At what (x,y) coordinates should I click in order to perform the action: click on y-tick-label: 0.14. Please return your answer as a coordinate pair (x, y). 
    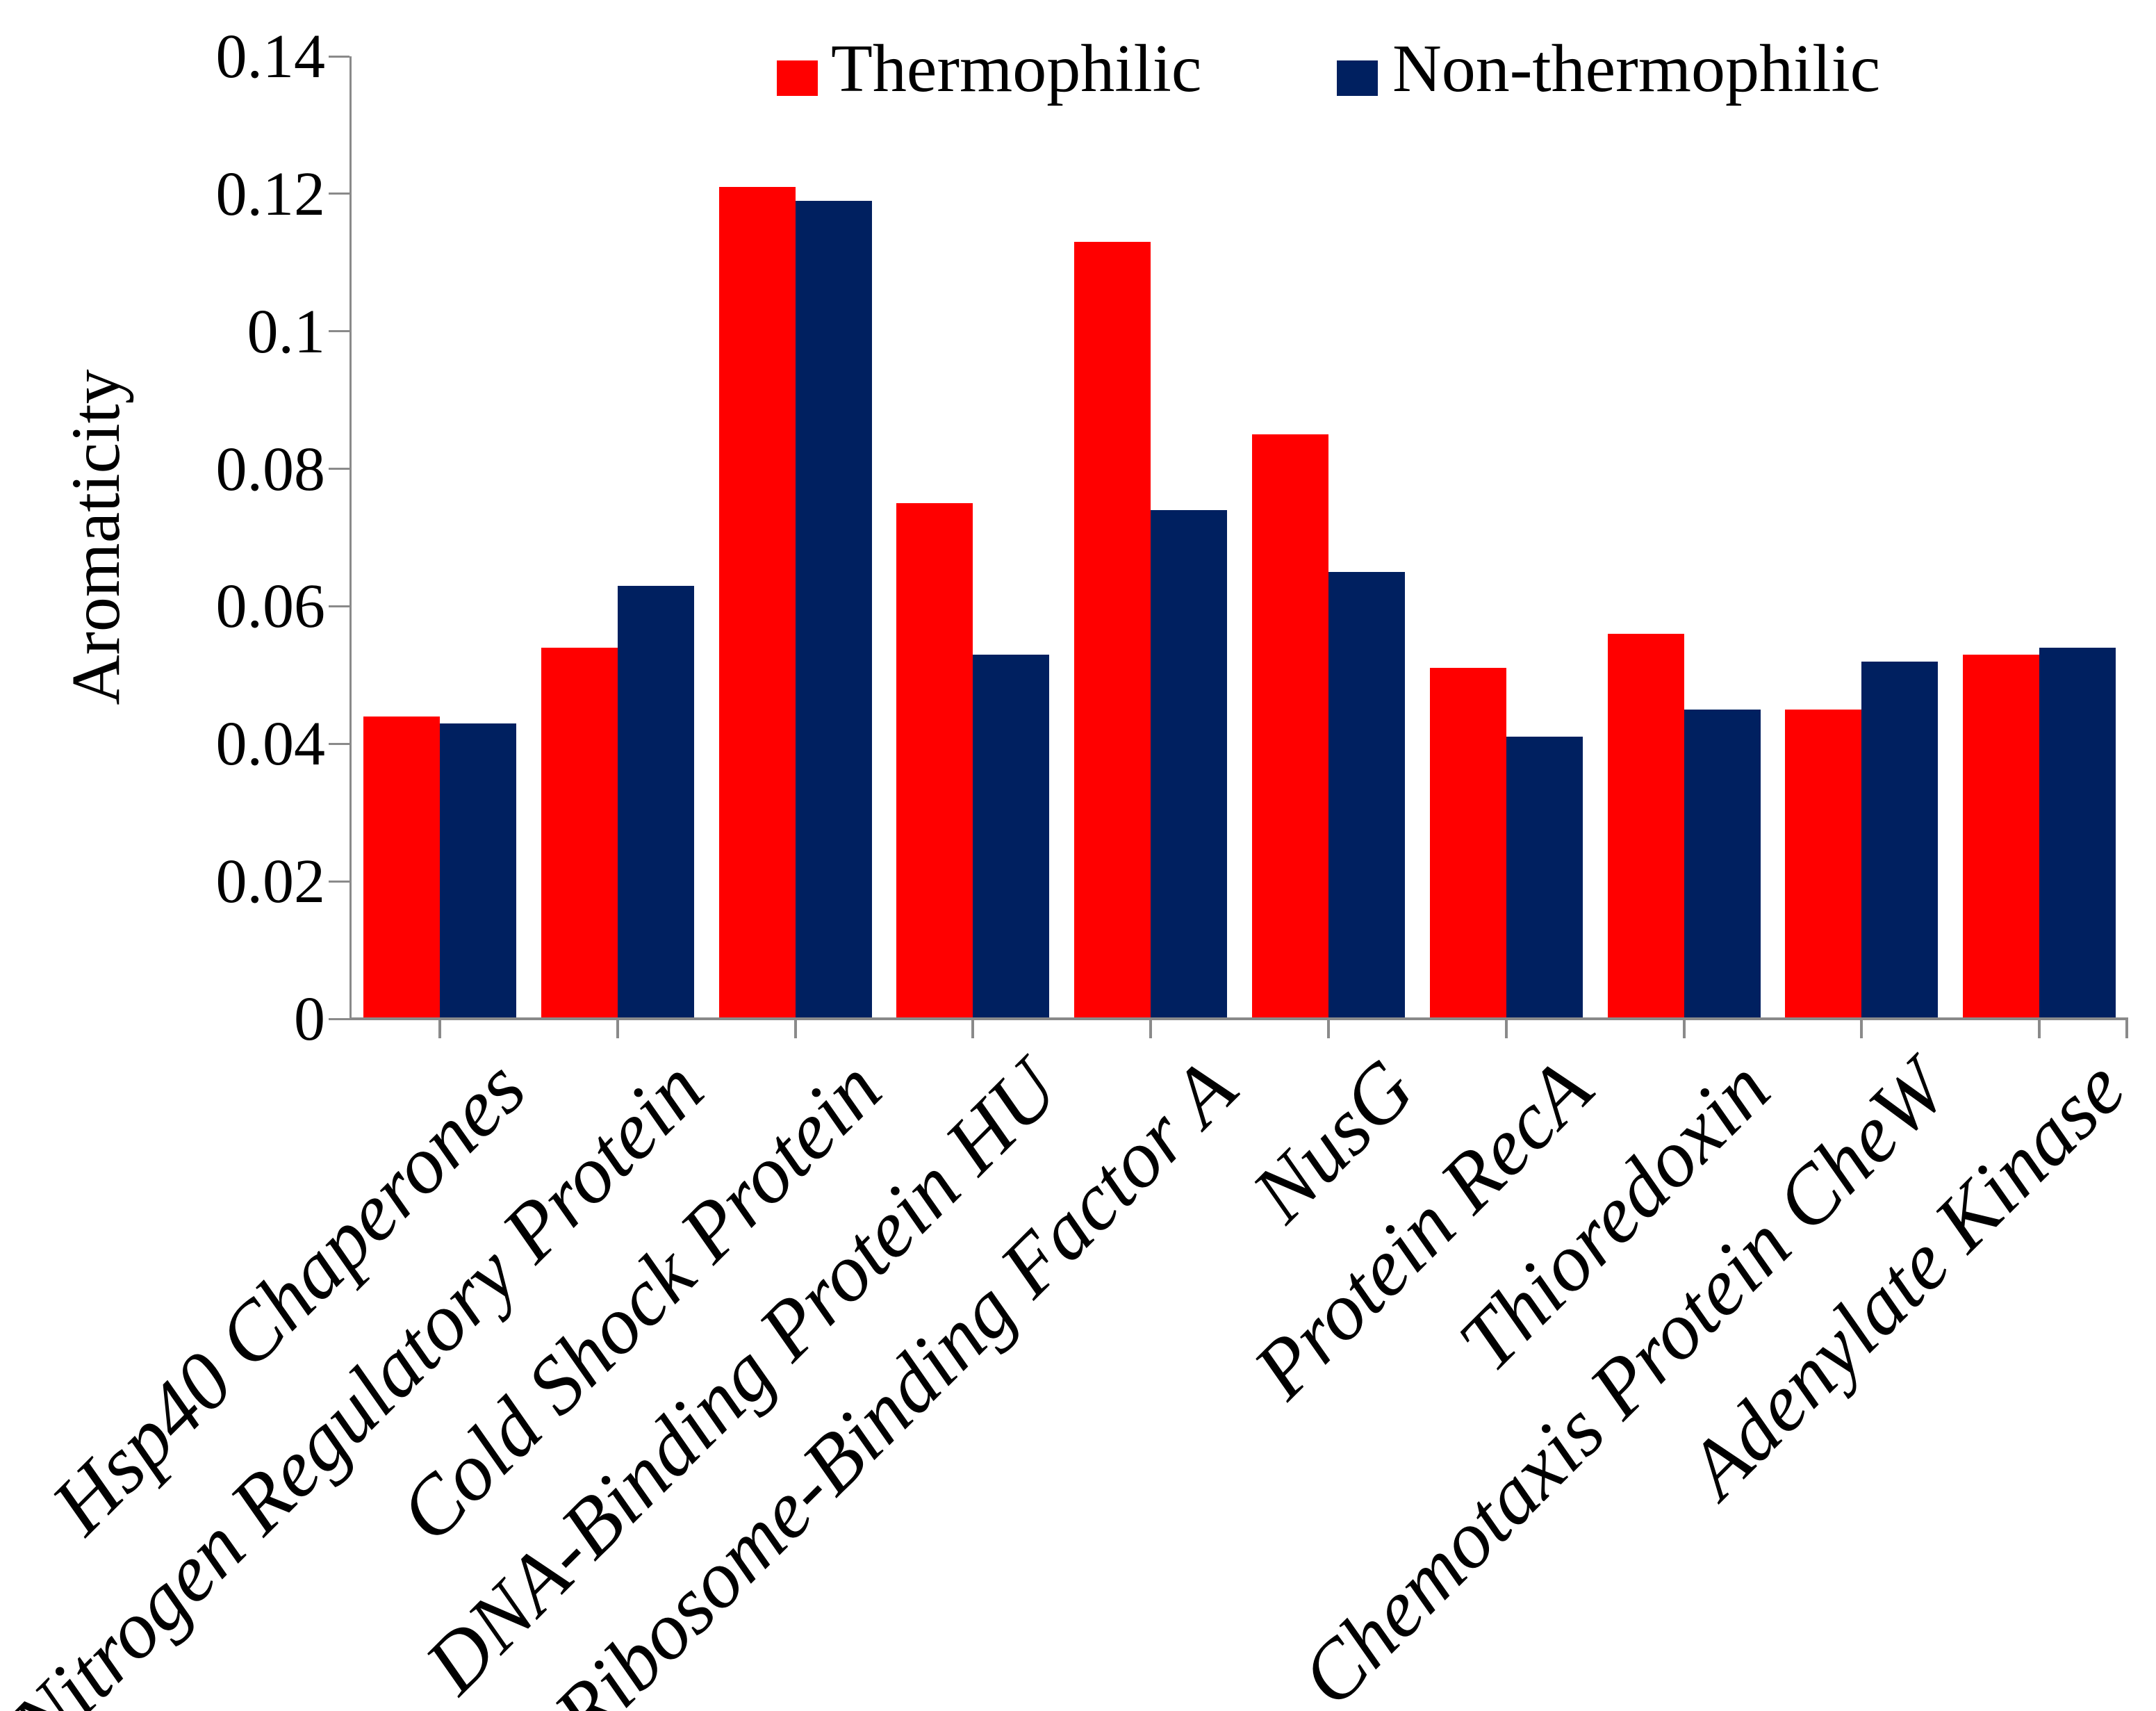
    Looking at the image, I should click on (270, 56).